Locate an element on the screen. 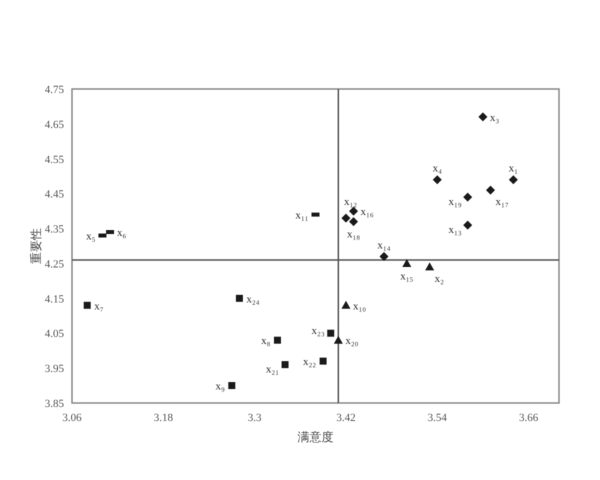  x-tick-label: 3.54 is located at coordinates (437, 418).